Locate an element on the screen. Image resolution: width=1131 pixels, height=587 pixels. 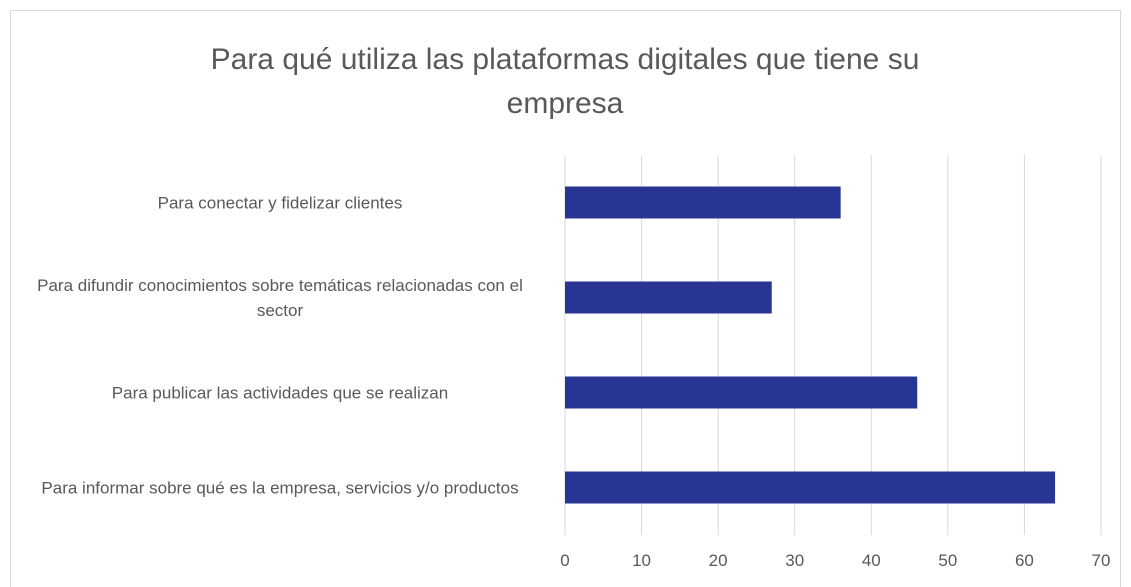
y-tick-label: Para conectar y fidelizar clientes is located at coordinates (280, 202).